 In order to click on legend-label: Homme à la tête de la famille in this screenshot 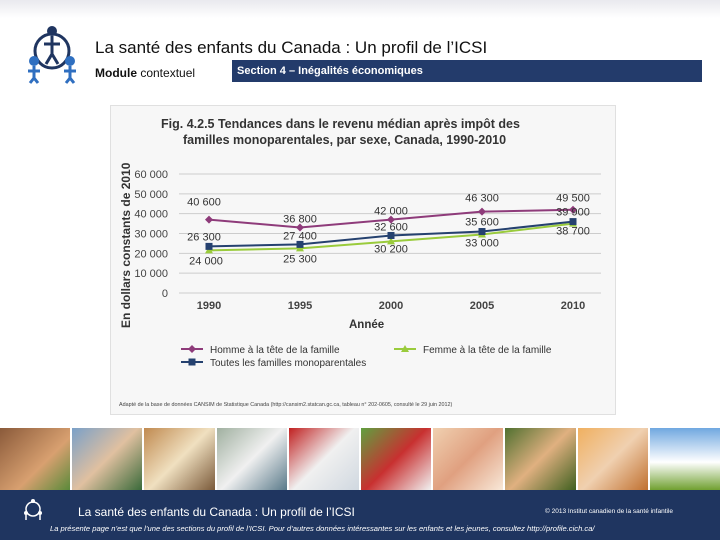, I will do `click(275, 350)`.